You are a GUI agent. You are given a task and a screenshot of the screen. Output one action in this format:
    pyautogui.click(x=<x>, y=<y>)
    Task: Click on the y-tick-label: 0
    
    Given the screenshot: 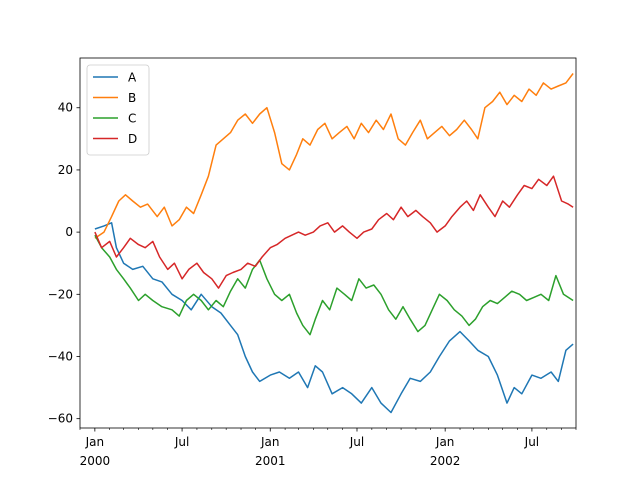 What is the action you would take?
    pyautogui.click(x=69, y=232)
    